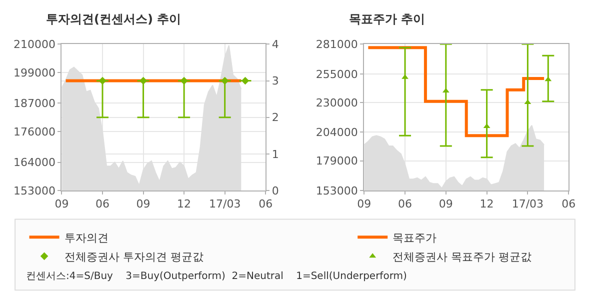  What do you see at coordinates (35, 73) in the screenshot?
I see `y-tick-label: 199000` at bounding box center [35, 73].